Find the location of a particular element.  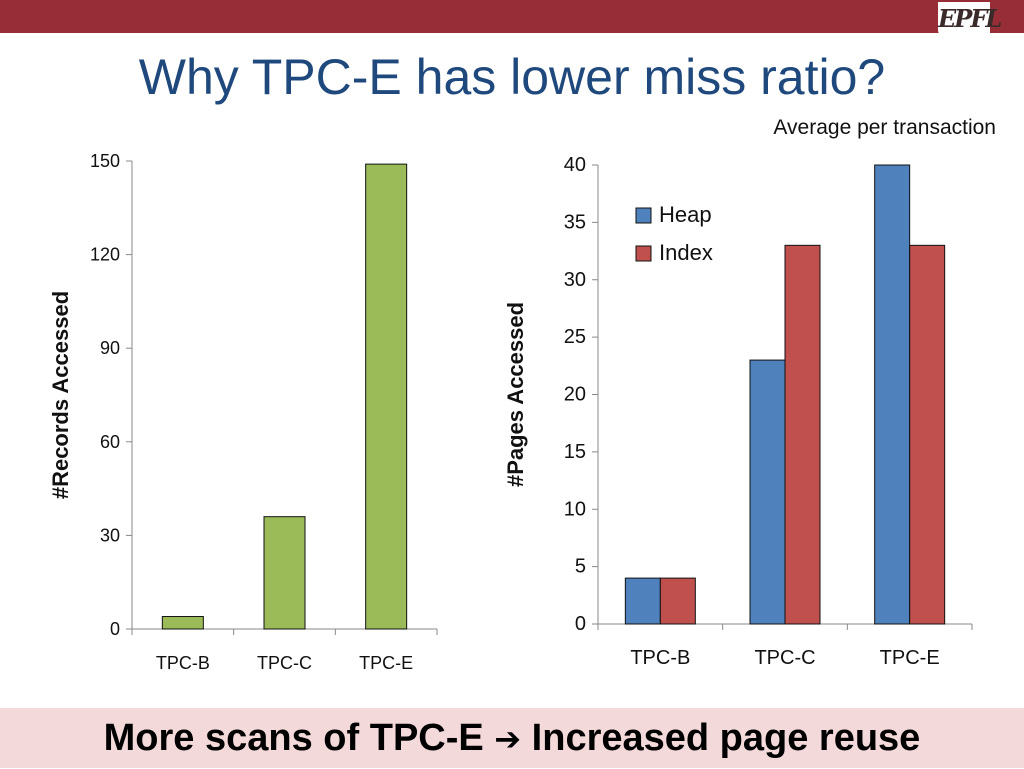

legend-label: Index is located at coordinates (686, 252).